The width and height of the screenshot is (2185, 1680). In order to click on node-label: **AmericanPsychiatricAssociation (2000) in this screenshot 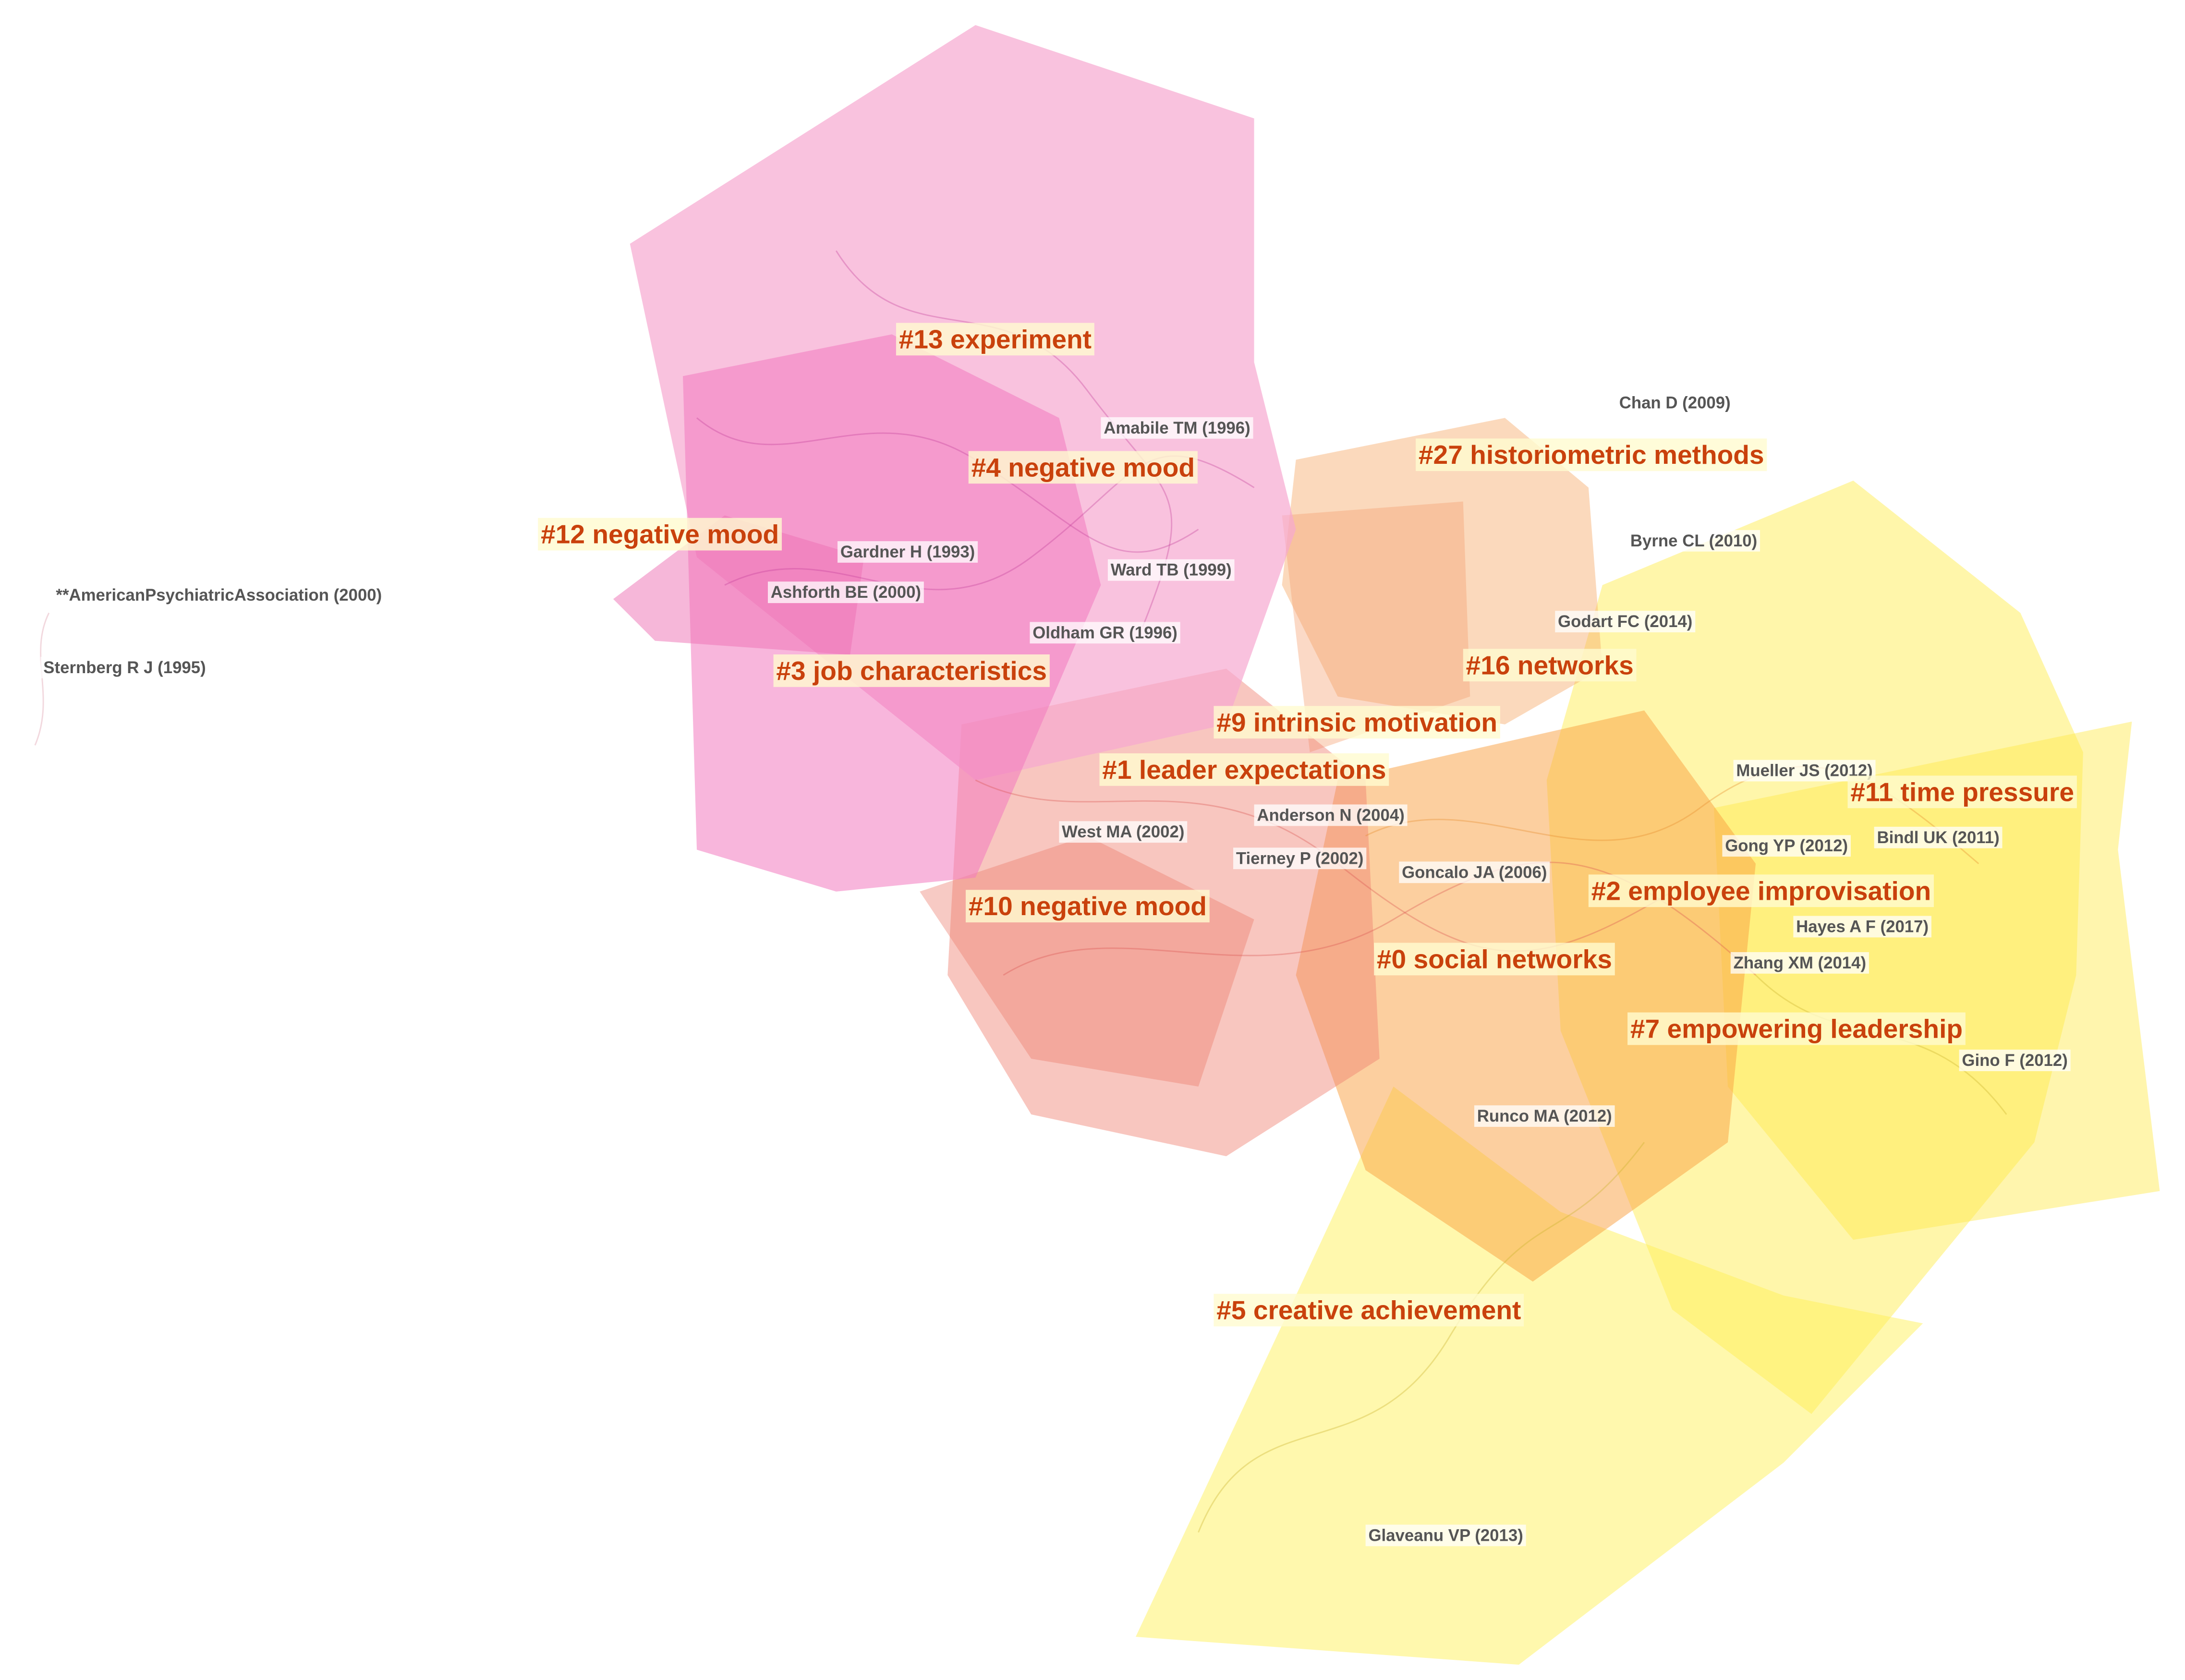, I will do `click(219, 595)`.